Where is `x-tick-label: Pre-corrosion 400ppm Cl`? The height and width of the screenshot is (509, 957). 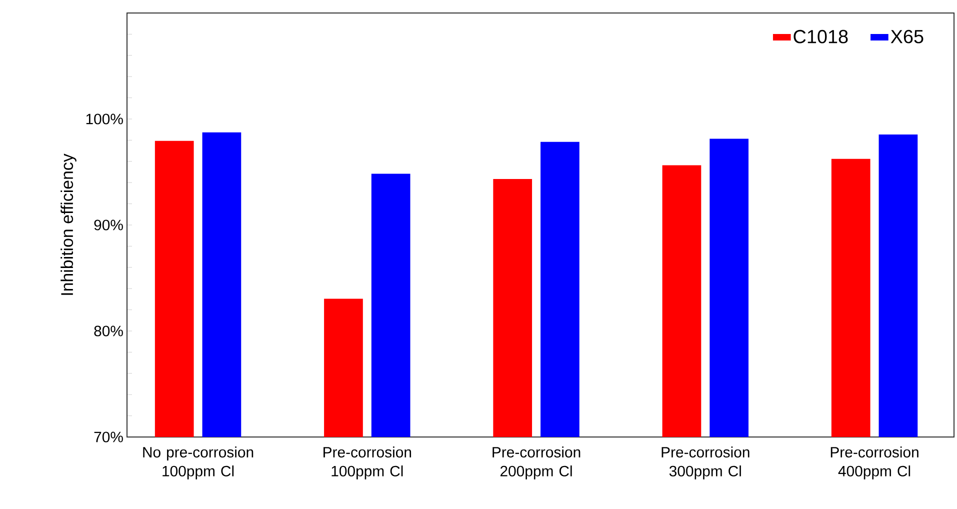 x-tick-label: Pre-corrosion 400ppm Cl is located at coordinates (874, 463).